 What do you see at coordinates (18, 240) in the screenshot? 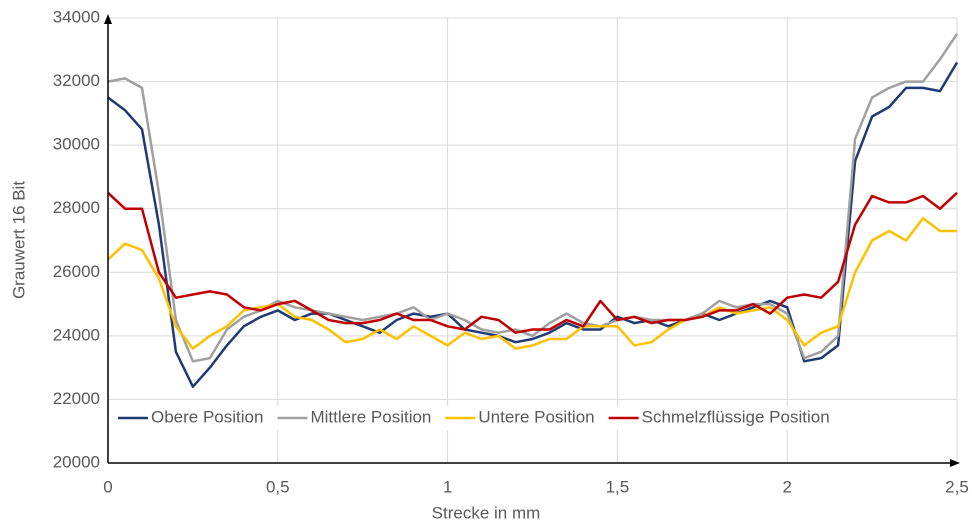
I see `y-axis-title: Grauwert 16 Bit` at bounding box center [18, 240].